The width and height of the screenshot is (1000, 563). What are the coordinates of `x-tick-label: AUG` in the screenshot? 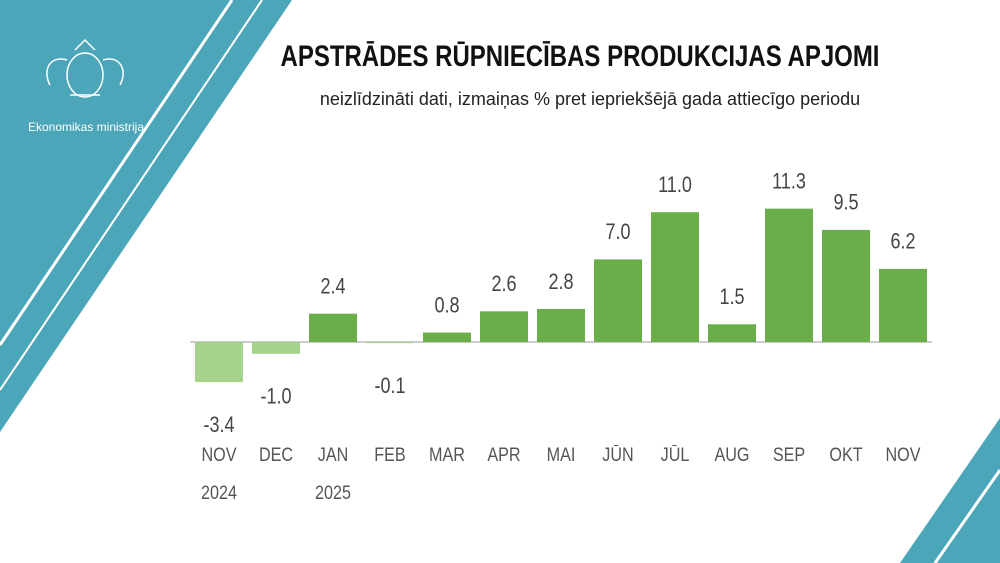 It's located at (732, 455).